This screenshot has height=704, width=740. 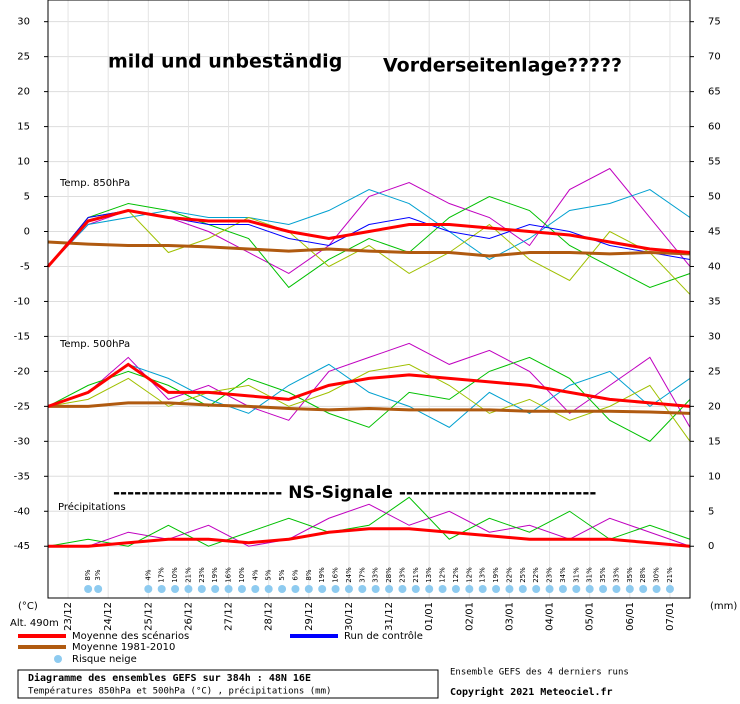 I want to click on panel-label: Temp. 500hPa, so click(x=94, y=344).